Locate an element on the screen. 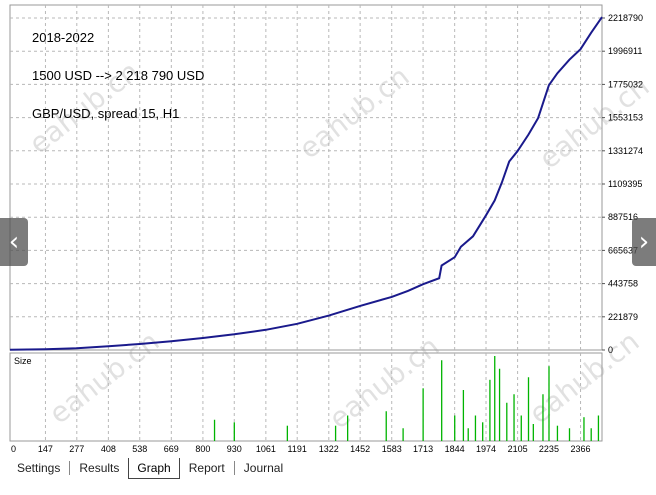  chart-annotation: 1500 USD --> 2 218 790 USD is located at coordinates (118, 75).